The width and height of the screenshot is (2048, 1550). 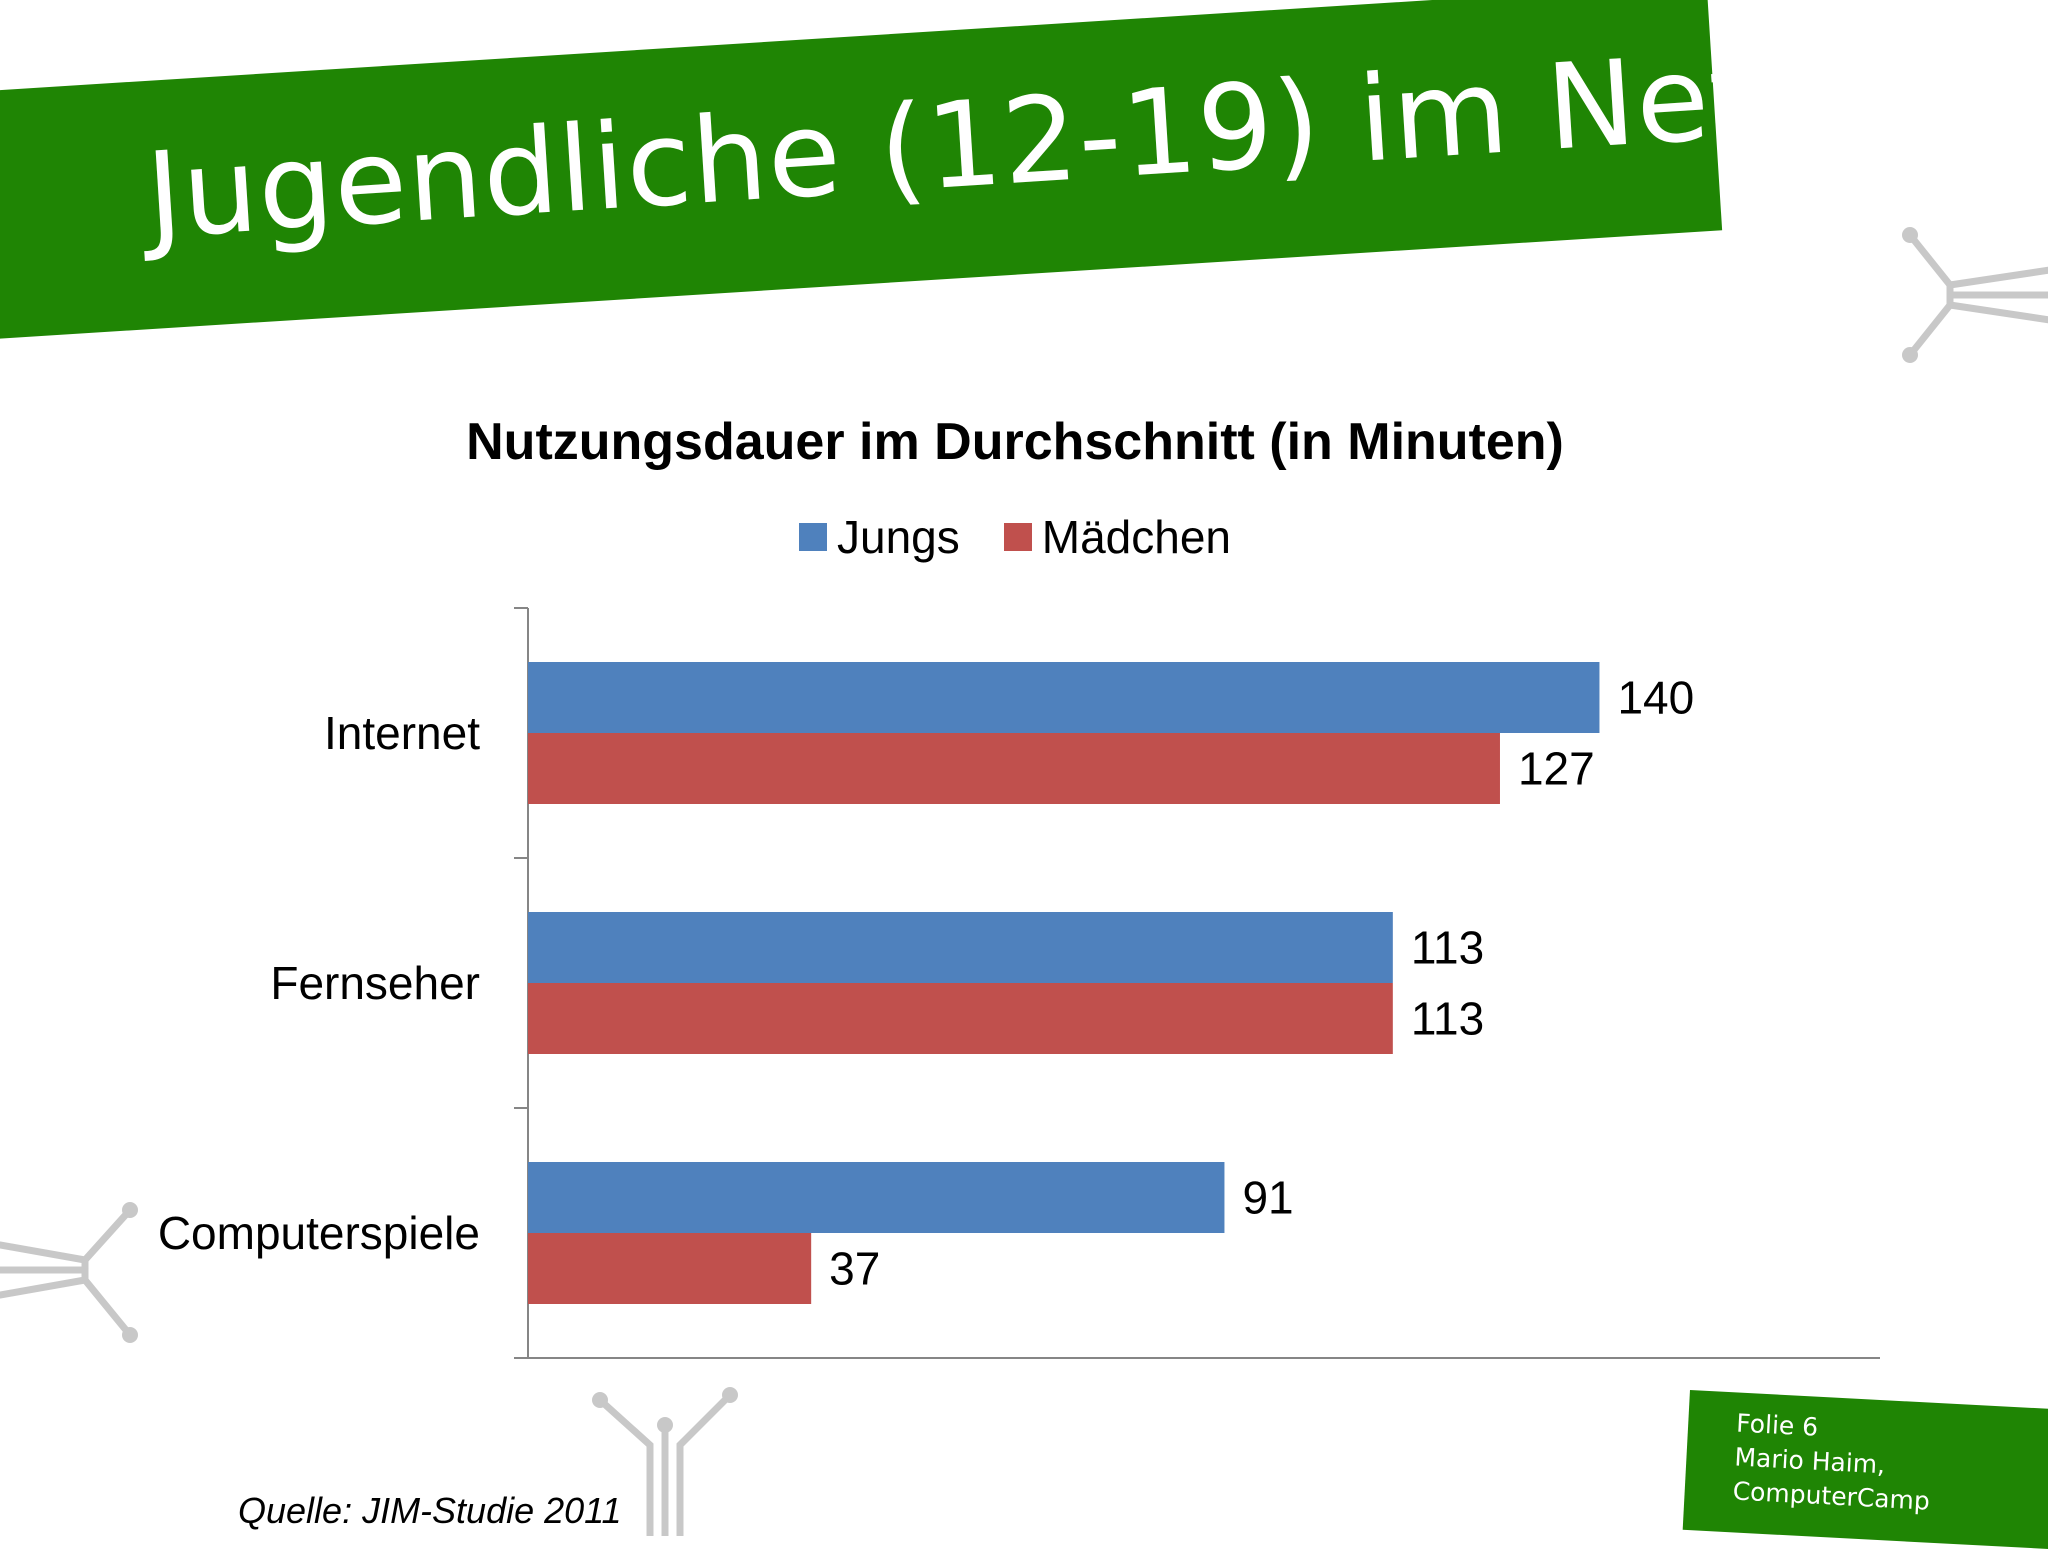 I want to click on footer-box: Folie 6 Mario Haim, ComputerCamp, so click(x=1865, y=1470).